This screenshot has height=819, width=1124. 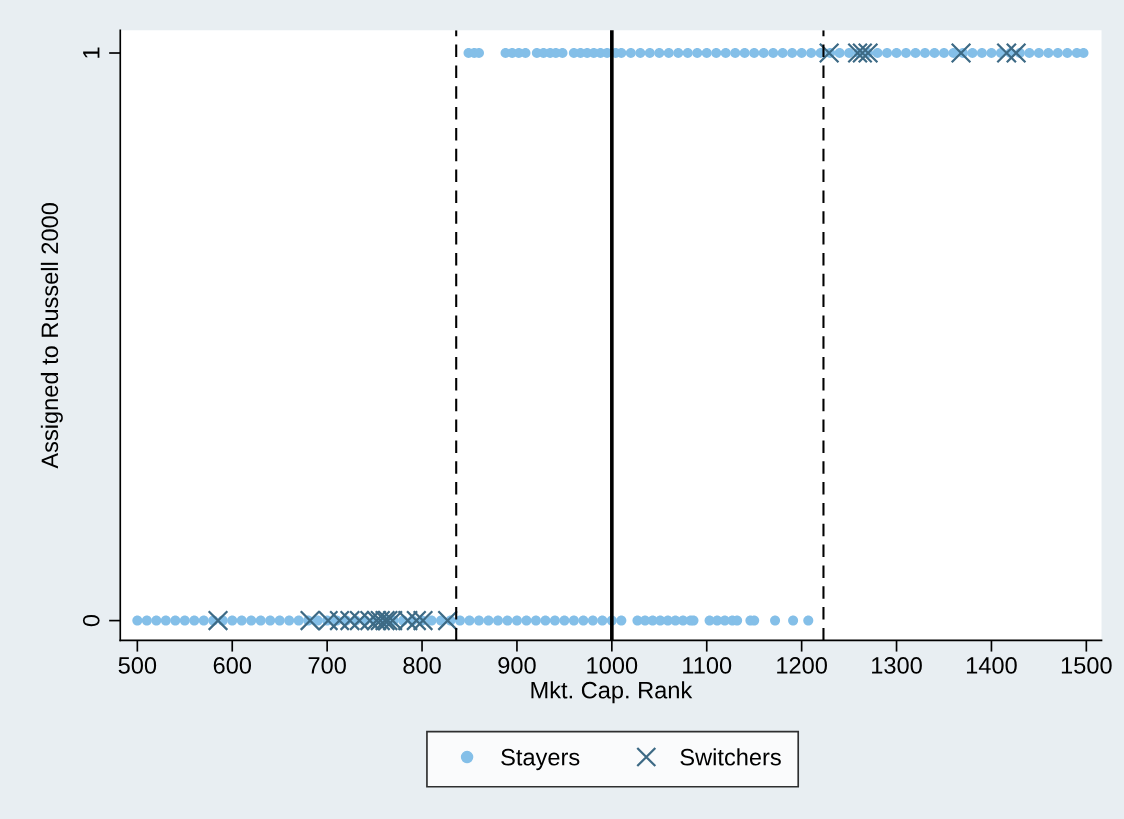 I want to click on x-tick-label: 700, so click(x=327, y=665).